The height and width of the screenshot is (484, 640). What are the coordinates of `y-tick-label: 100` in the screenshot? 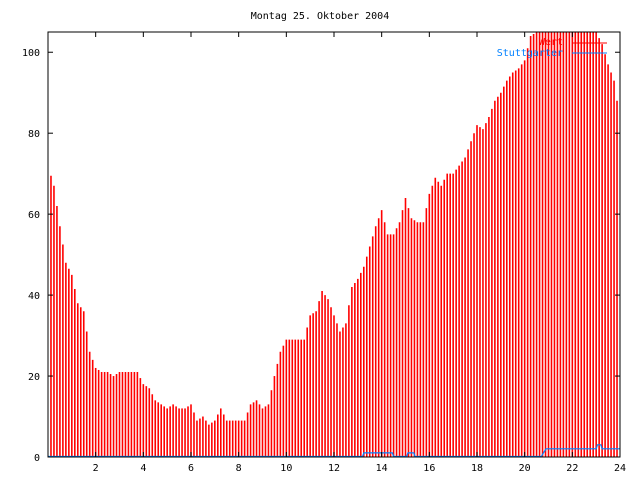 It's located at (31, 53).